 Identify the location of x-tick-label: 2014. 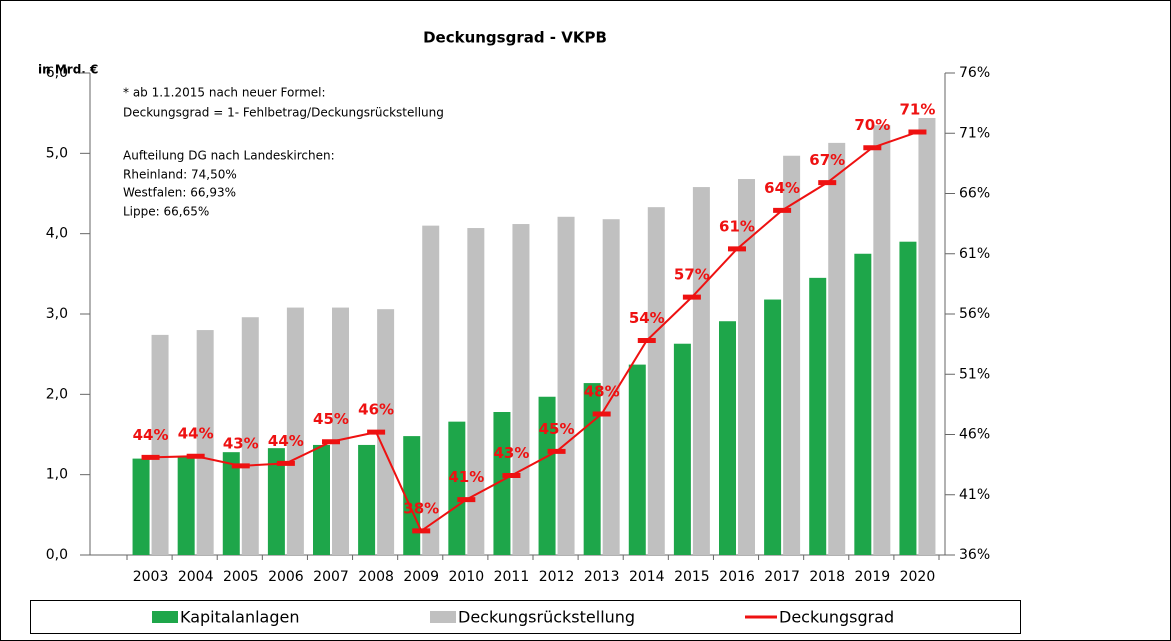
(647, 577).